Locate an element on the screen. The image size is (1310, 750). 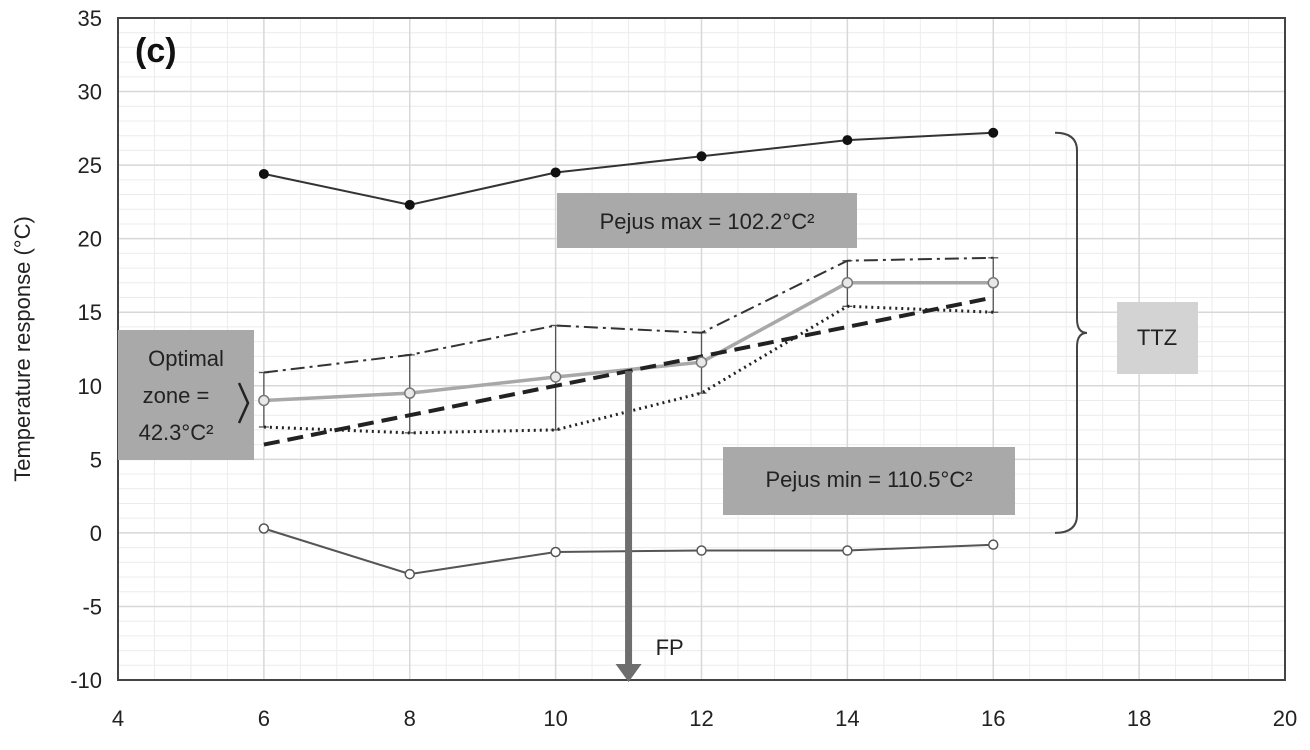
optimal-zone-box is located at coordinates (186, 395).